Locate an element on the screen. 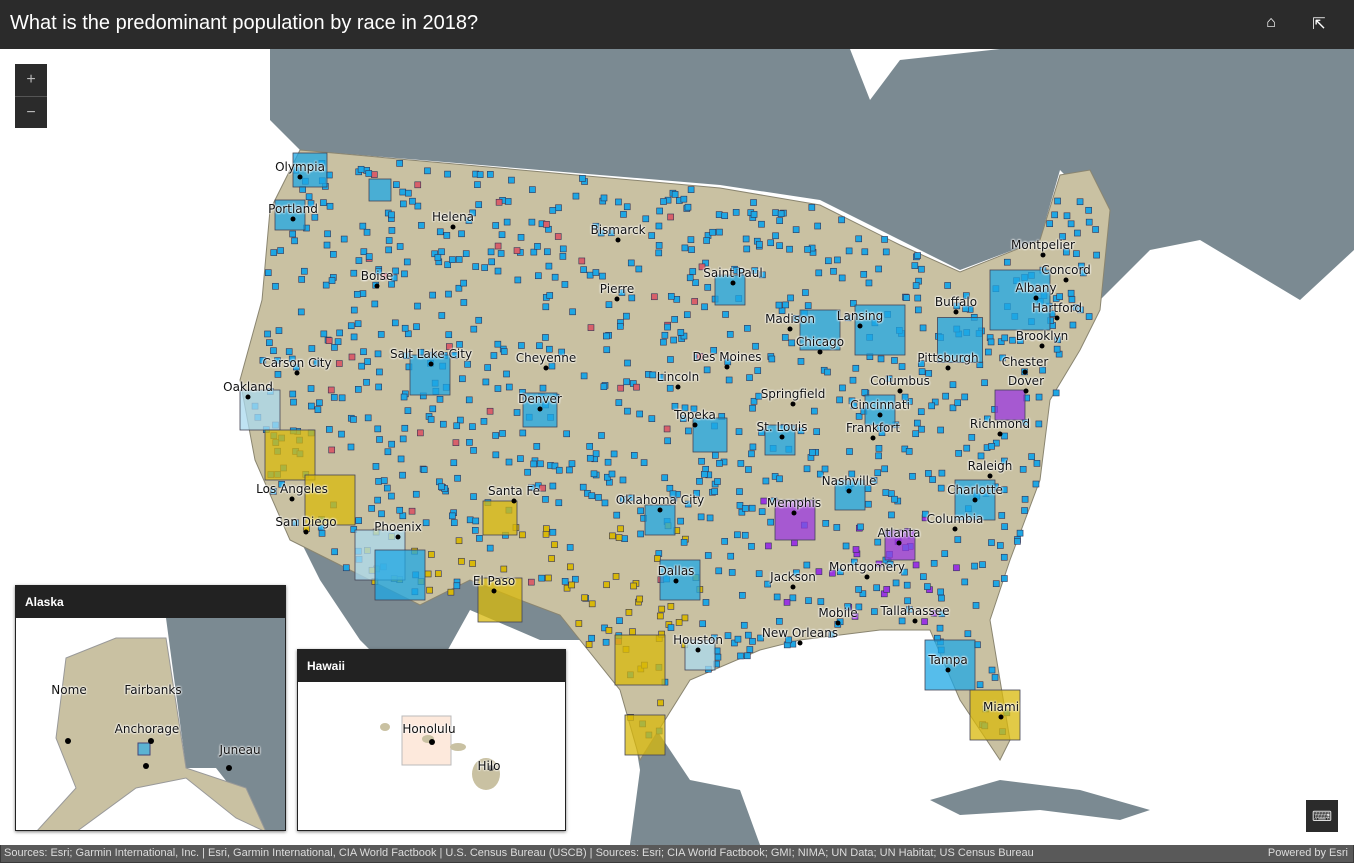 This screenshot has width=1354, height=863. home-button: ⌂ is located at coordinates (1271, 24).